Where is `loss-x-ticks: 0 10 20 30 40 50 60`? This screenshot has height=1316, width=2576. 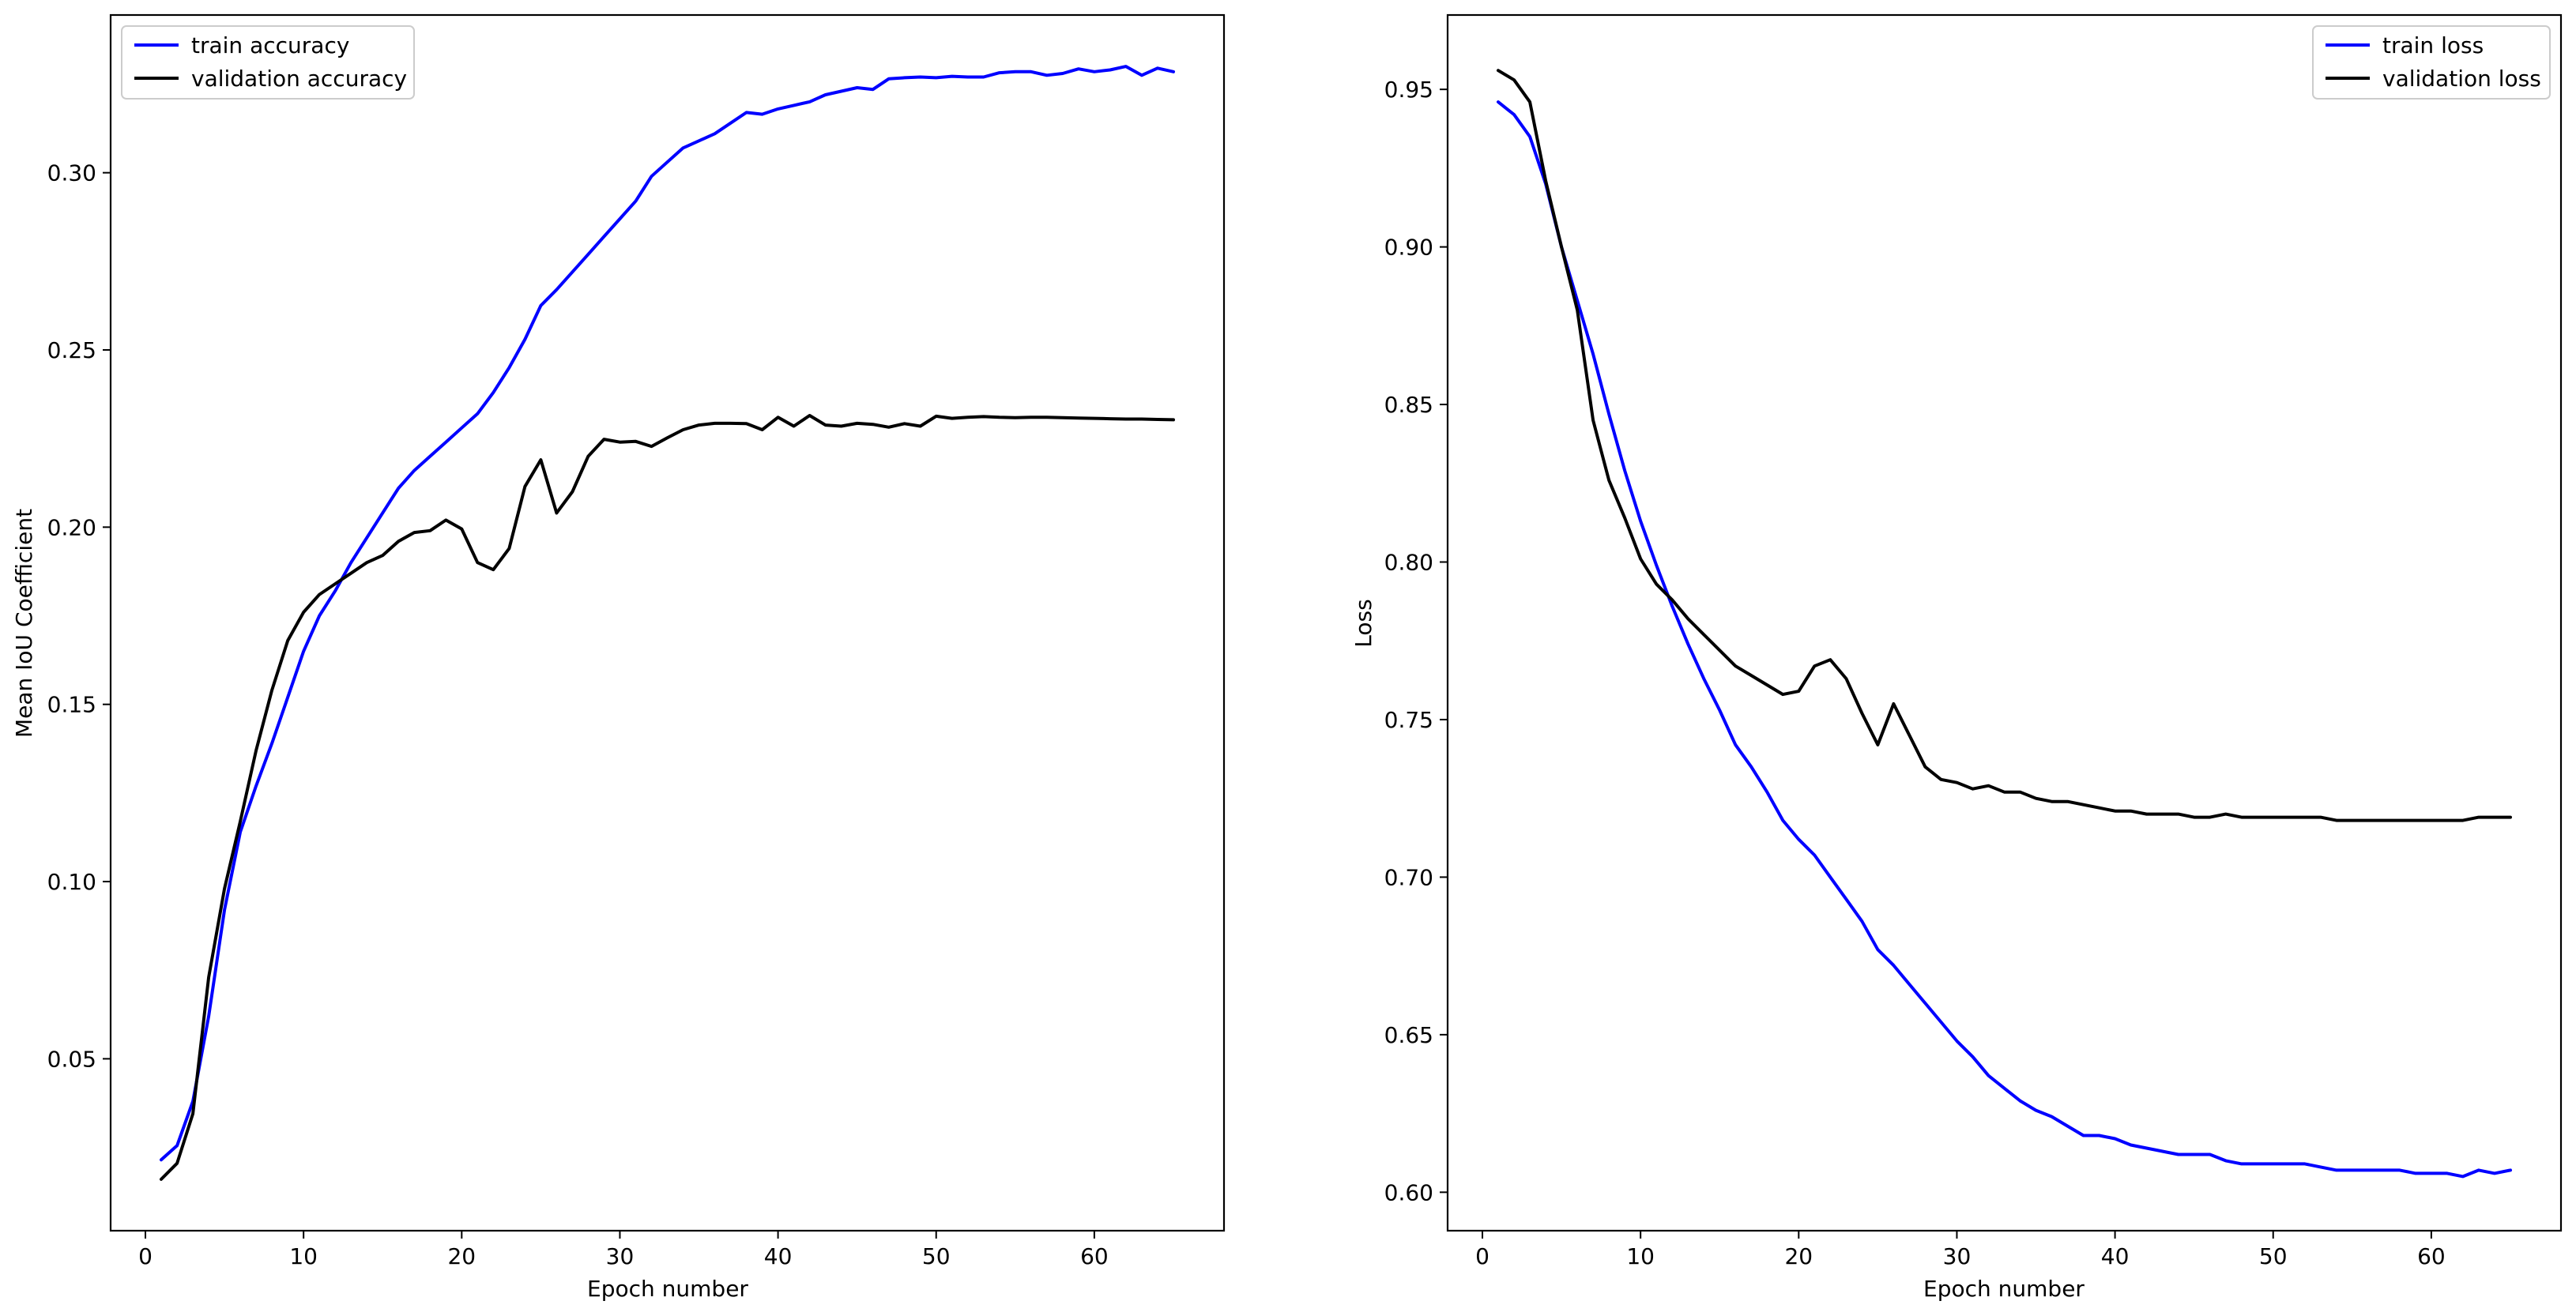
loss-x-ticks: 0 10 20 30 40 50 60 is located at coordinates (1960, 1250).